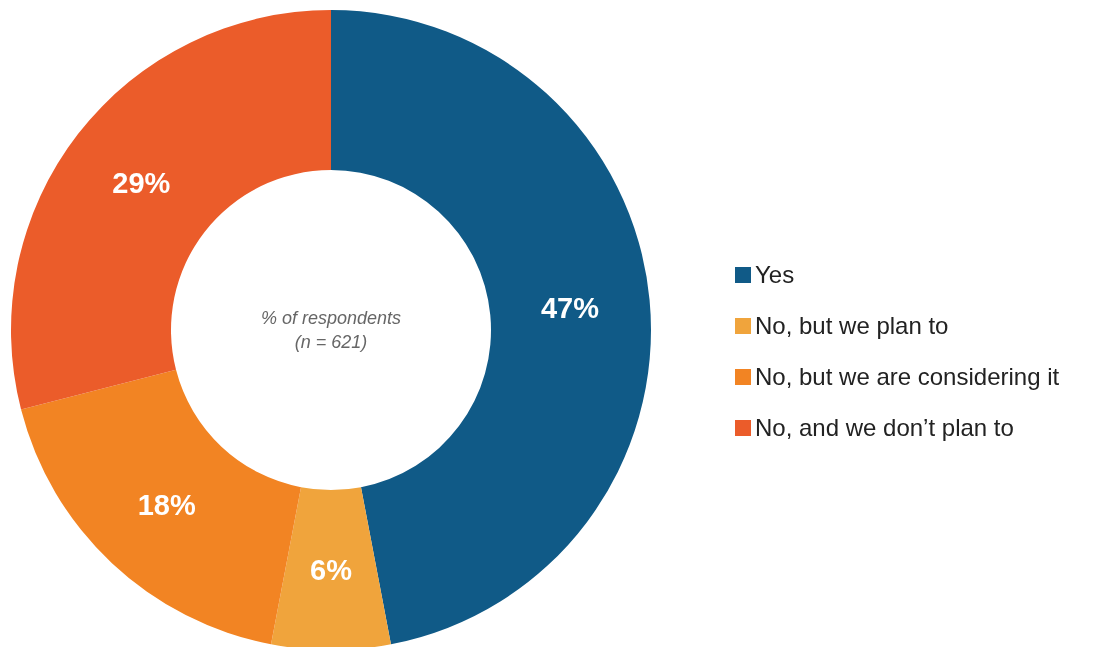  I want to click on text: % of respondents, so click(331, 318).